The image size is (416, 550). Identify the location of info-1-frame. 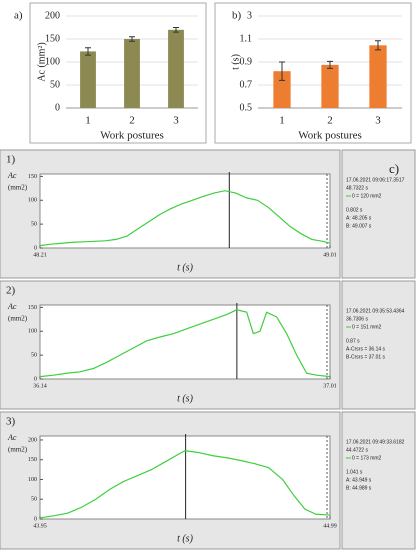
(378, 214).